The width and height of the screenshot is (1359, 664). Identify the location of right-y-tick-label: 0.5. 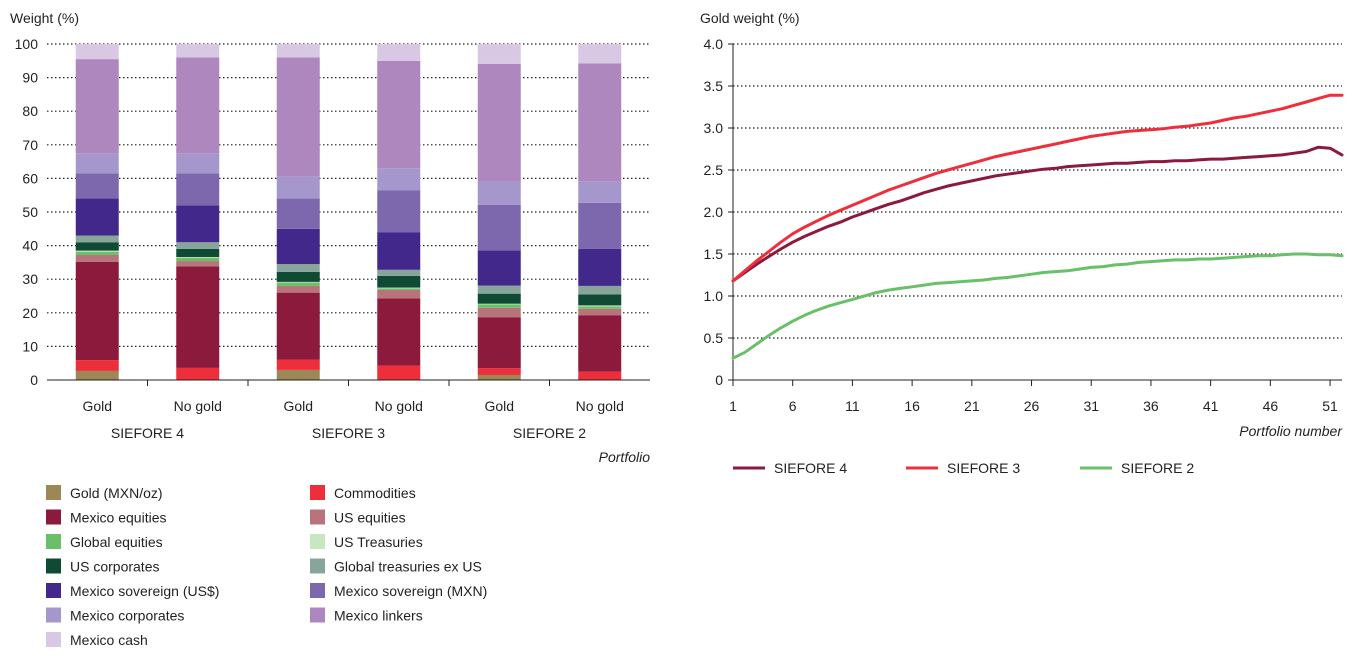
(714, 338).